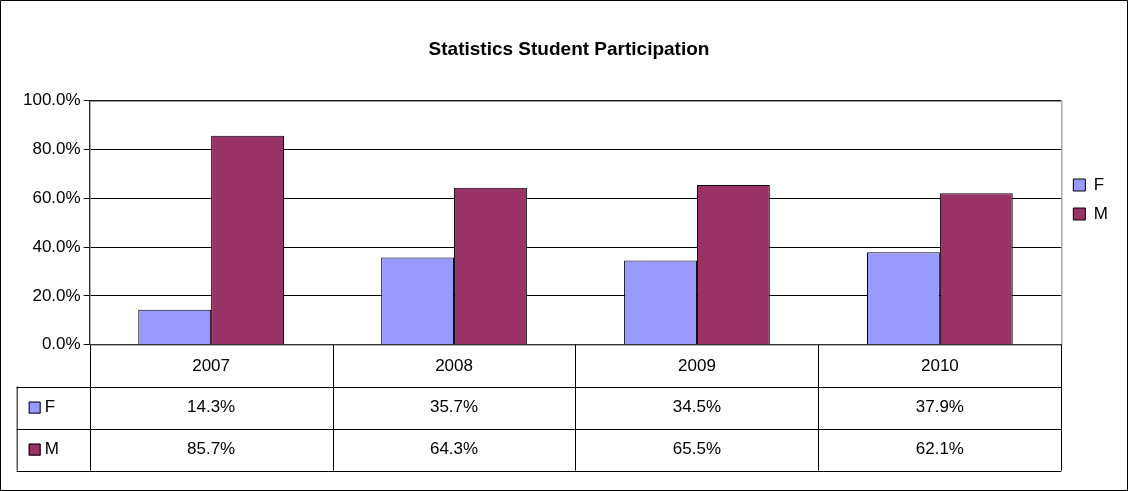  What do you see at coordinates (697, 407) in the screenshot?
I see `data-label: 34.5%` at bounding box center [697, 407].